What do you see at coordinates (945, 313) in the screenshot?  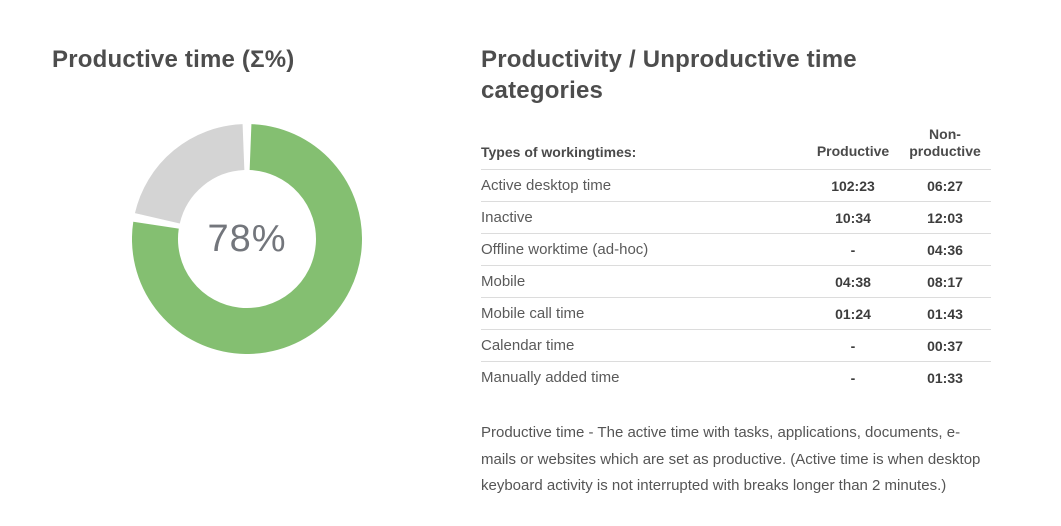 I see `row-nonproductive-value: 01:43` at bounding box center [945, 313].